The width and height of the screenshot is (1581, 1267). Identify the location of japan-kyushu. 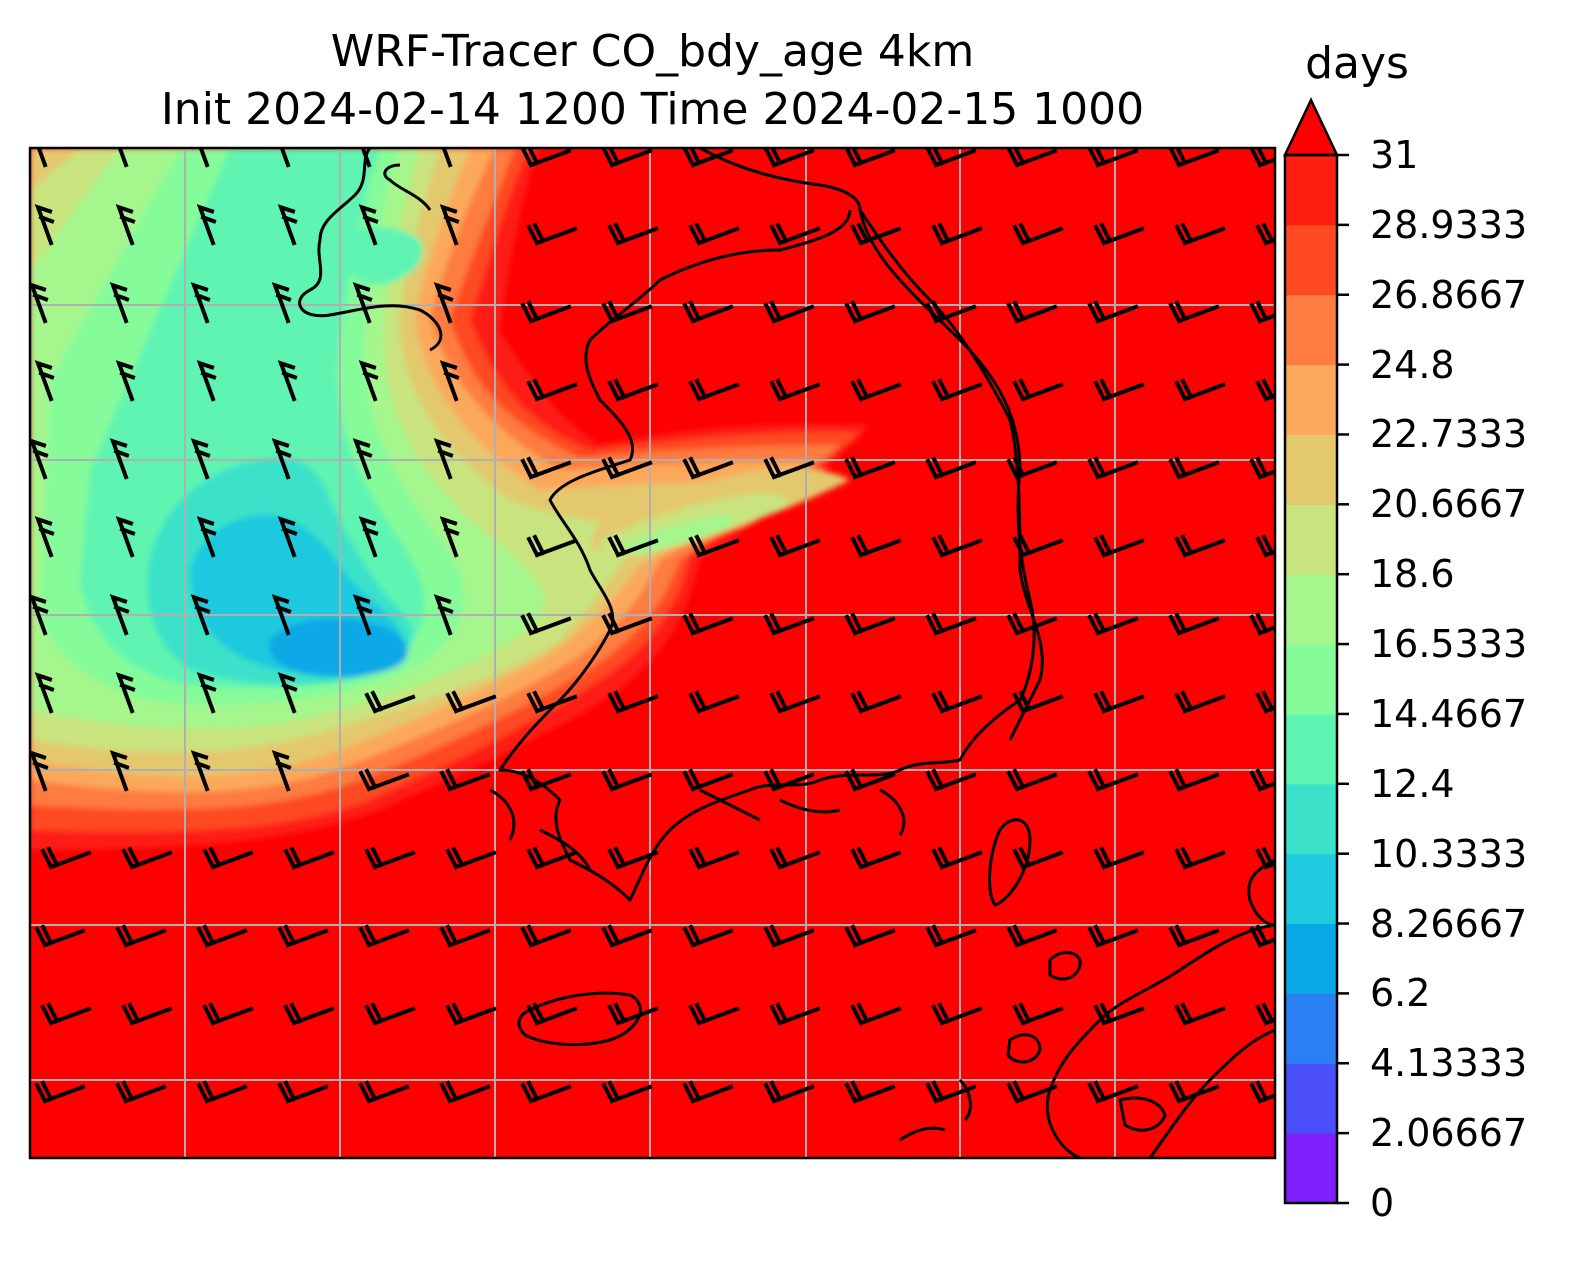
(1160, 1040).